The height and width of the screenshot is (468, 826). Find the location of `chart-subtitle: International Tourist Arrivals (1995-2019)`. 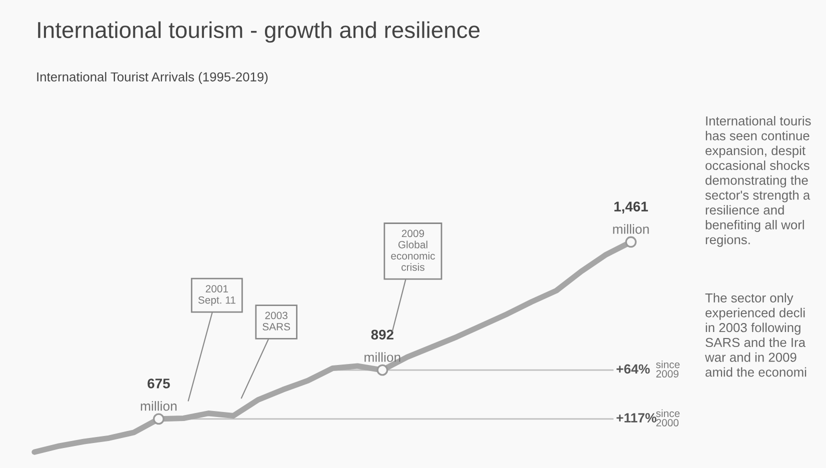

chart-subtitle: International Tourist Arrivals (1995-2019) is located at coordinates (152, 78).